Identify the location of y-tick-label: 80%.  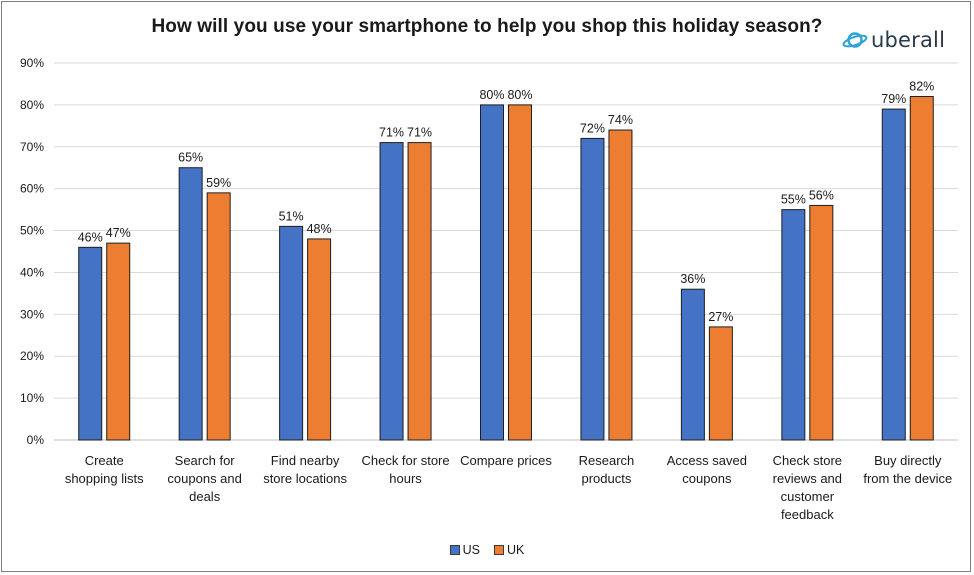
(32, 105).